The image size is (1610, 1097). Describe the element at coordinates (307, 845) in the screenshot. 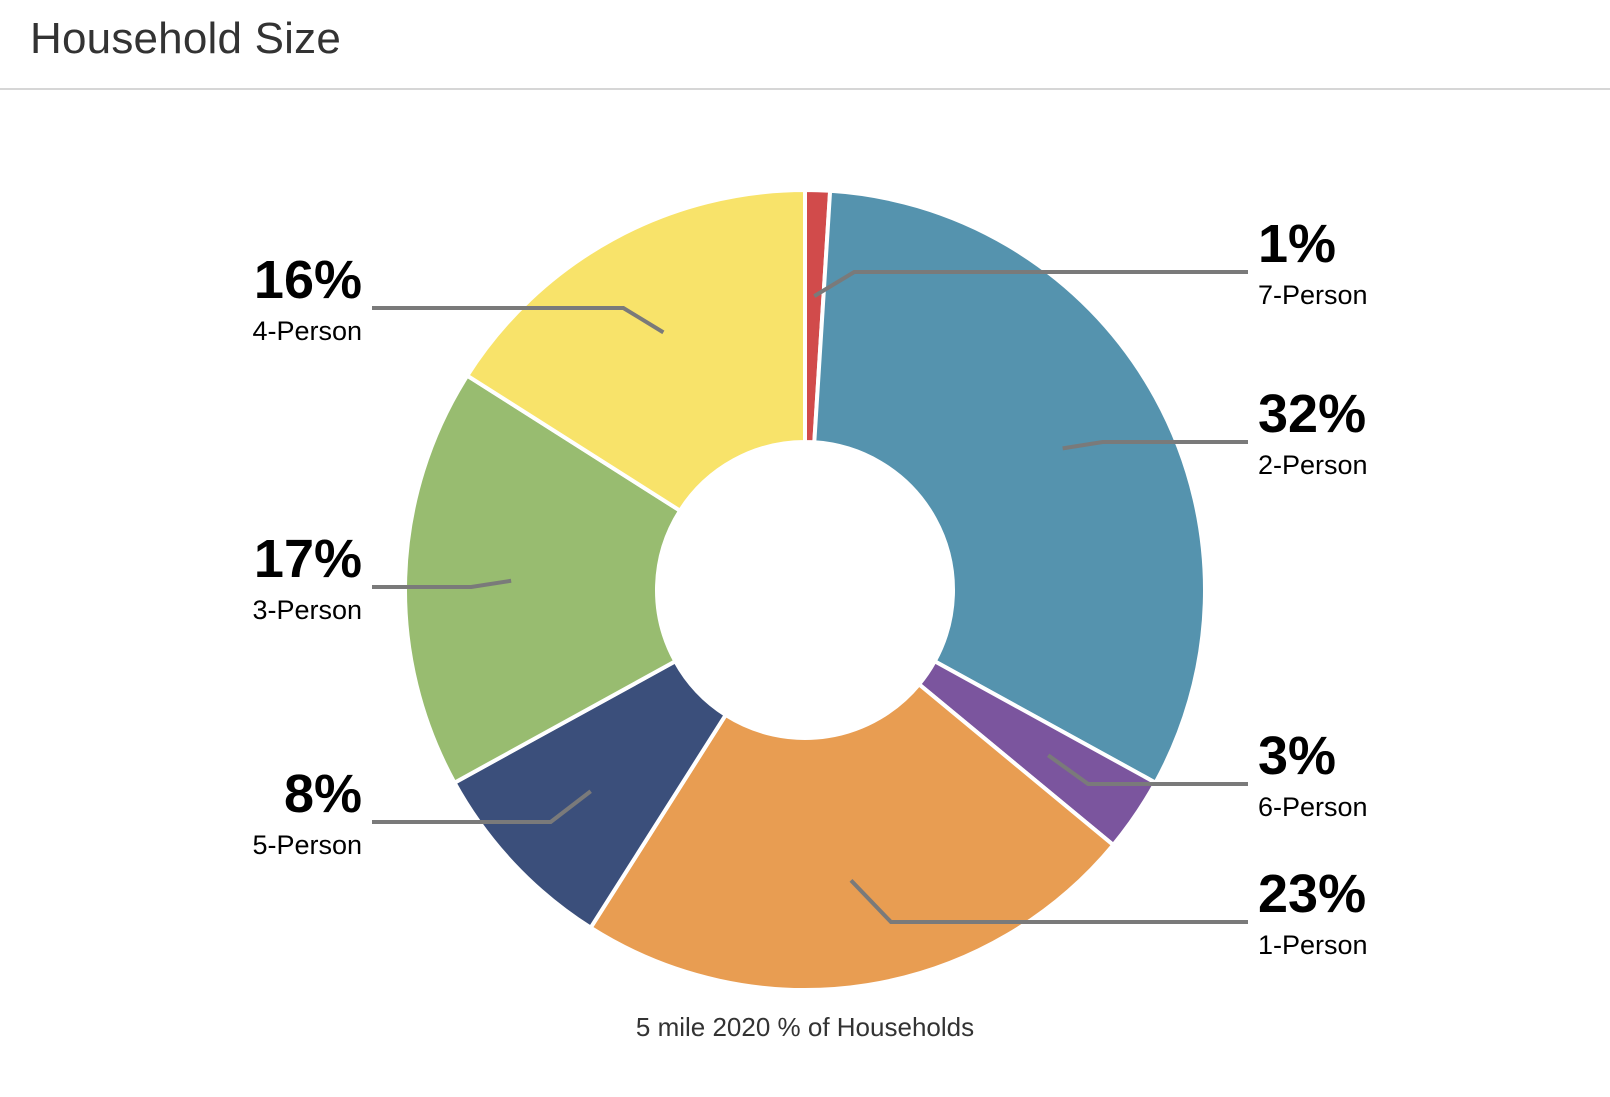

I see `data-label-category-5-person: 5-Person` at that location.